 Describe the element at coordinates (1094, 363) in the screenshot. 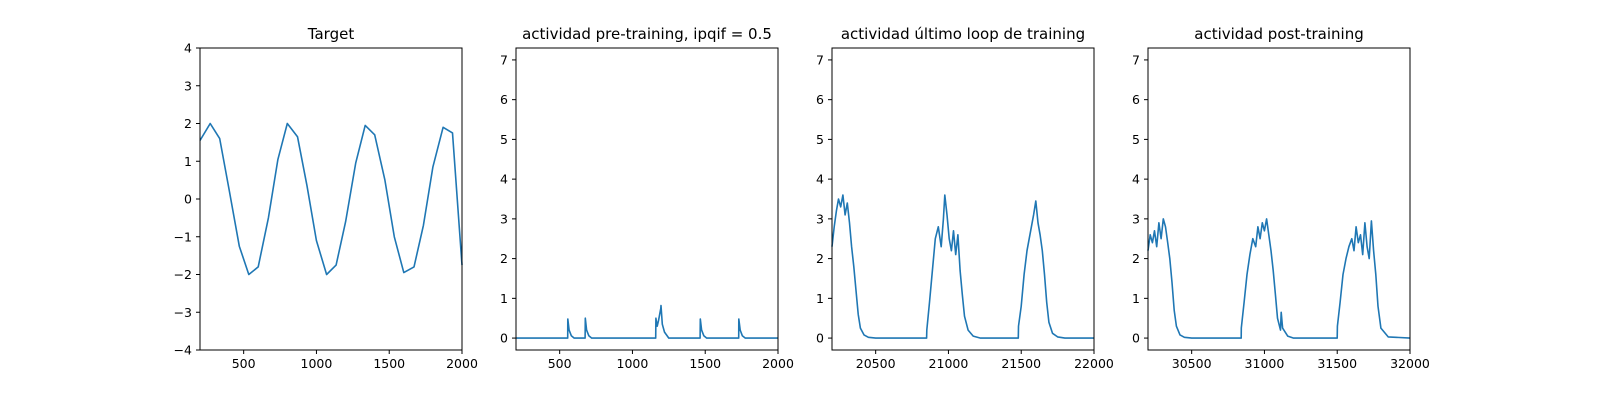

I see `x-tick-label: 22000` at that location.